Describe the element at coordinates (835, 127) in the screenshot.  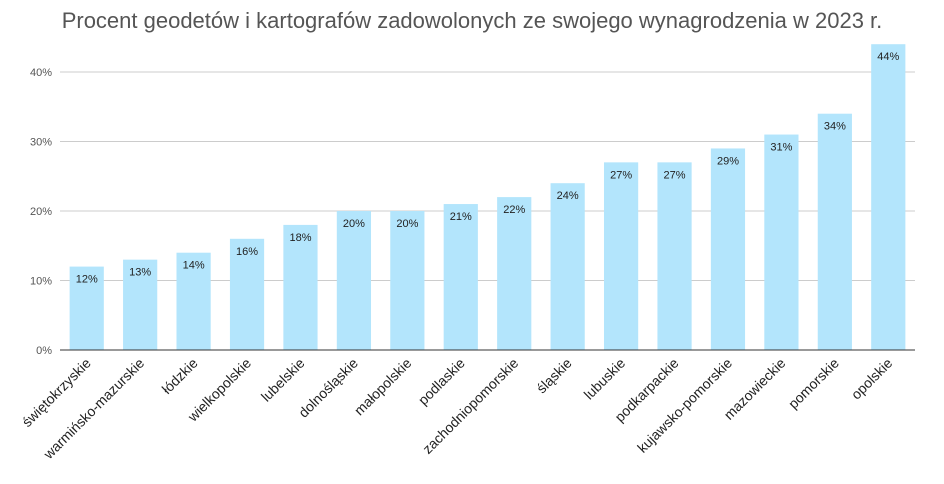
I see `data-label: 34%` at that location.